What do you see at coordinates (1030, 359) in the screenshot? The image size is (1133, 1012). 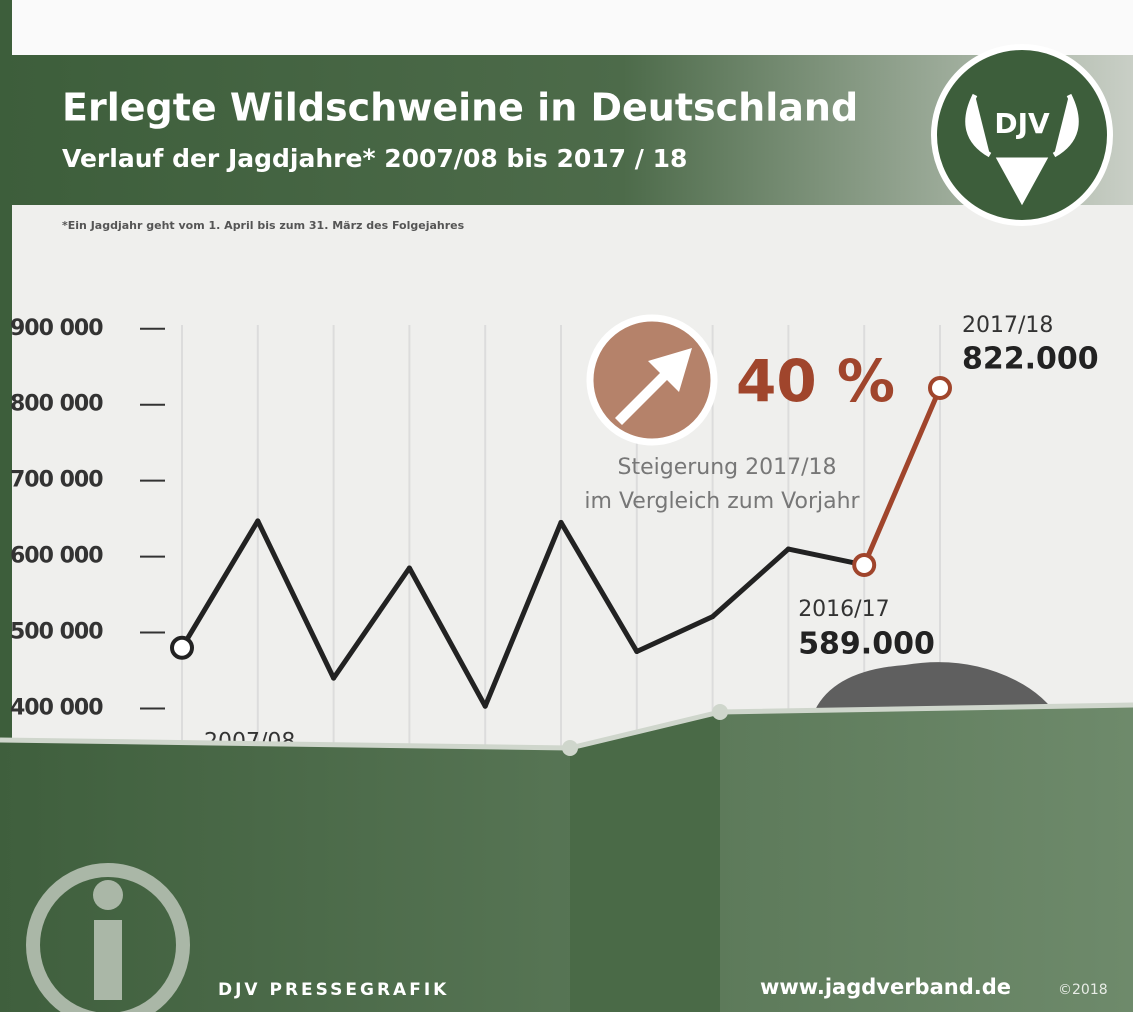 I see `value-label: 822.000` at bounding box center [1030, 359].